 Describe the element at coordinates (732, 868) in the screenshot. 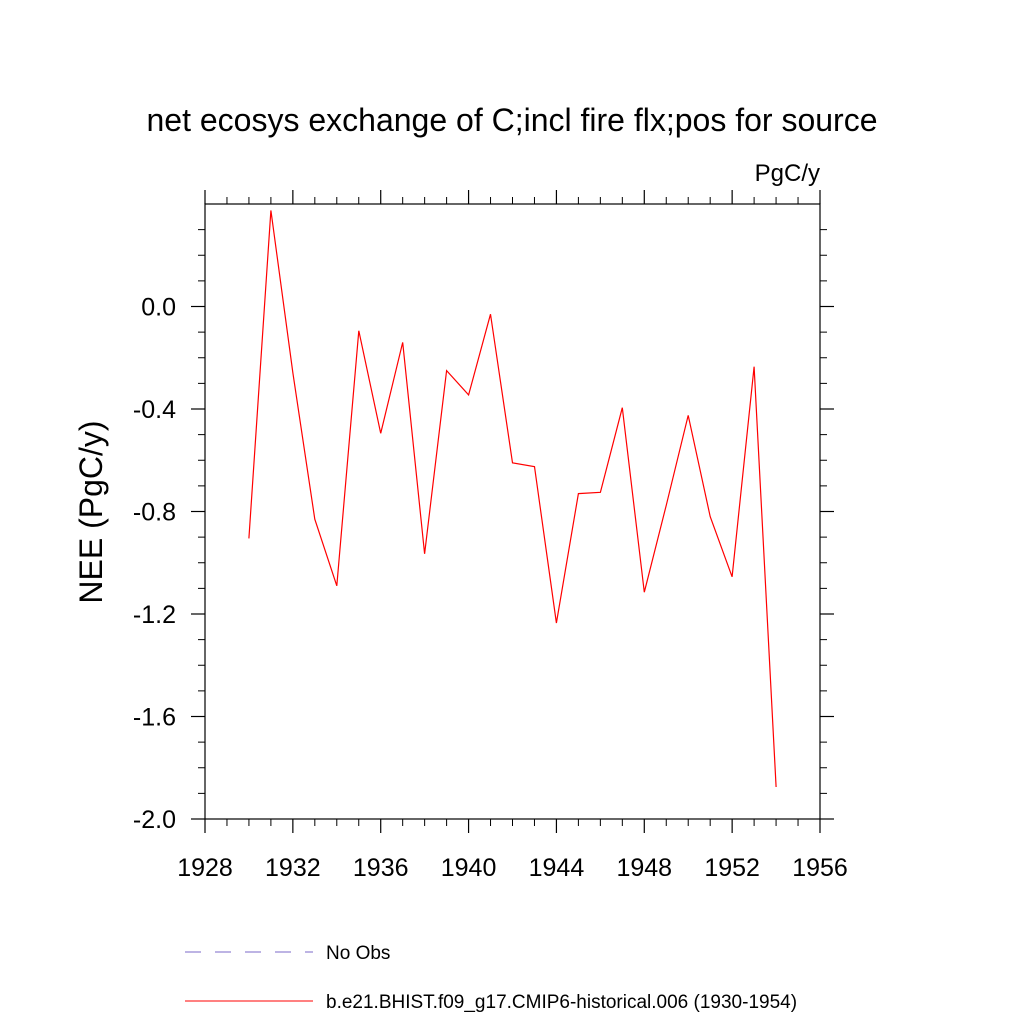

I see `x-tick-label: 1952` at that location.